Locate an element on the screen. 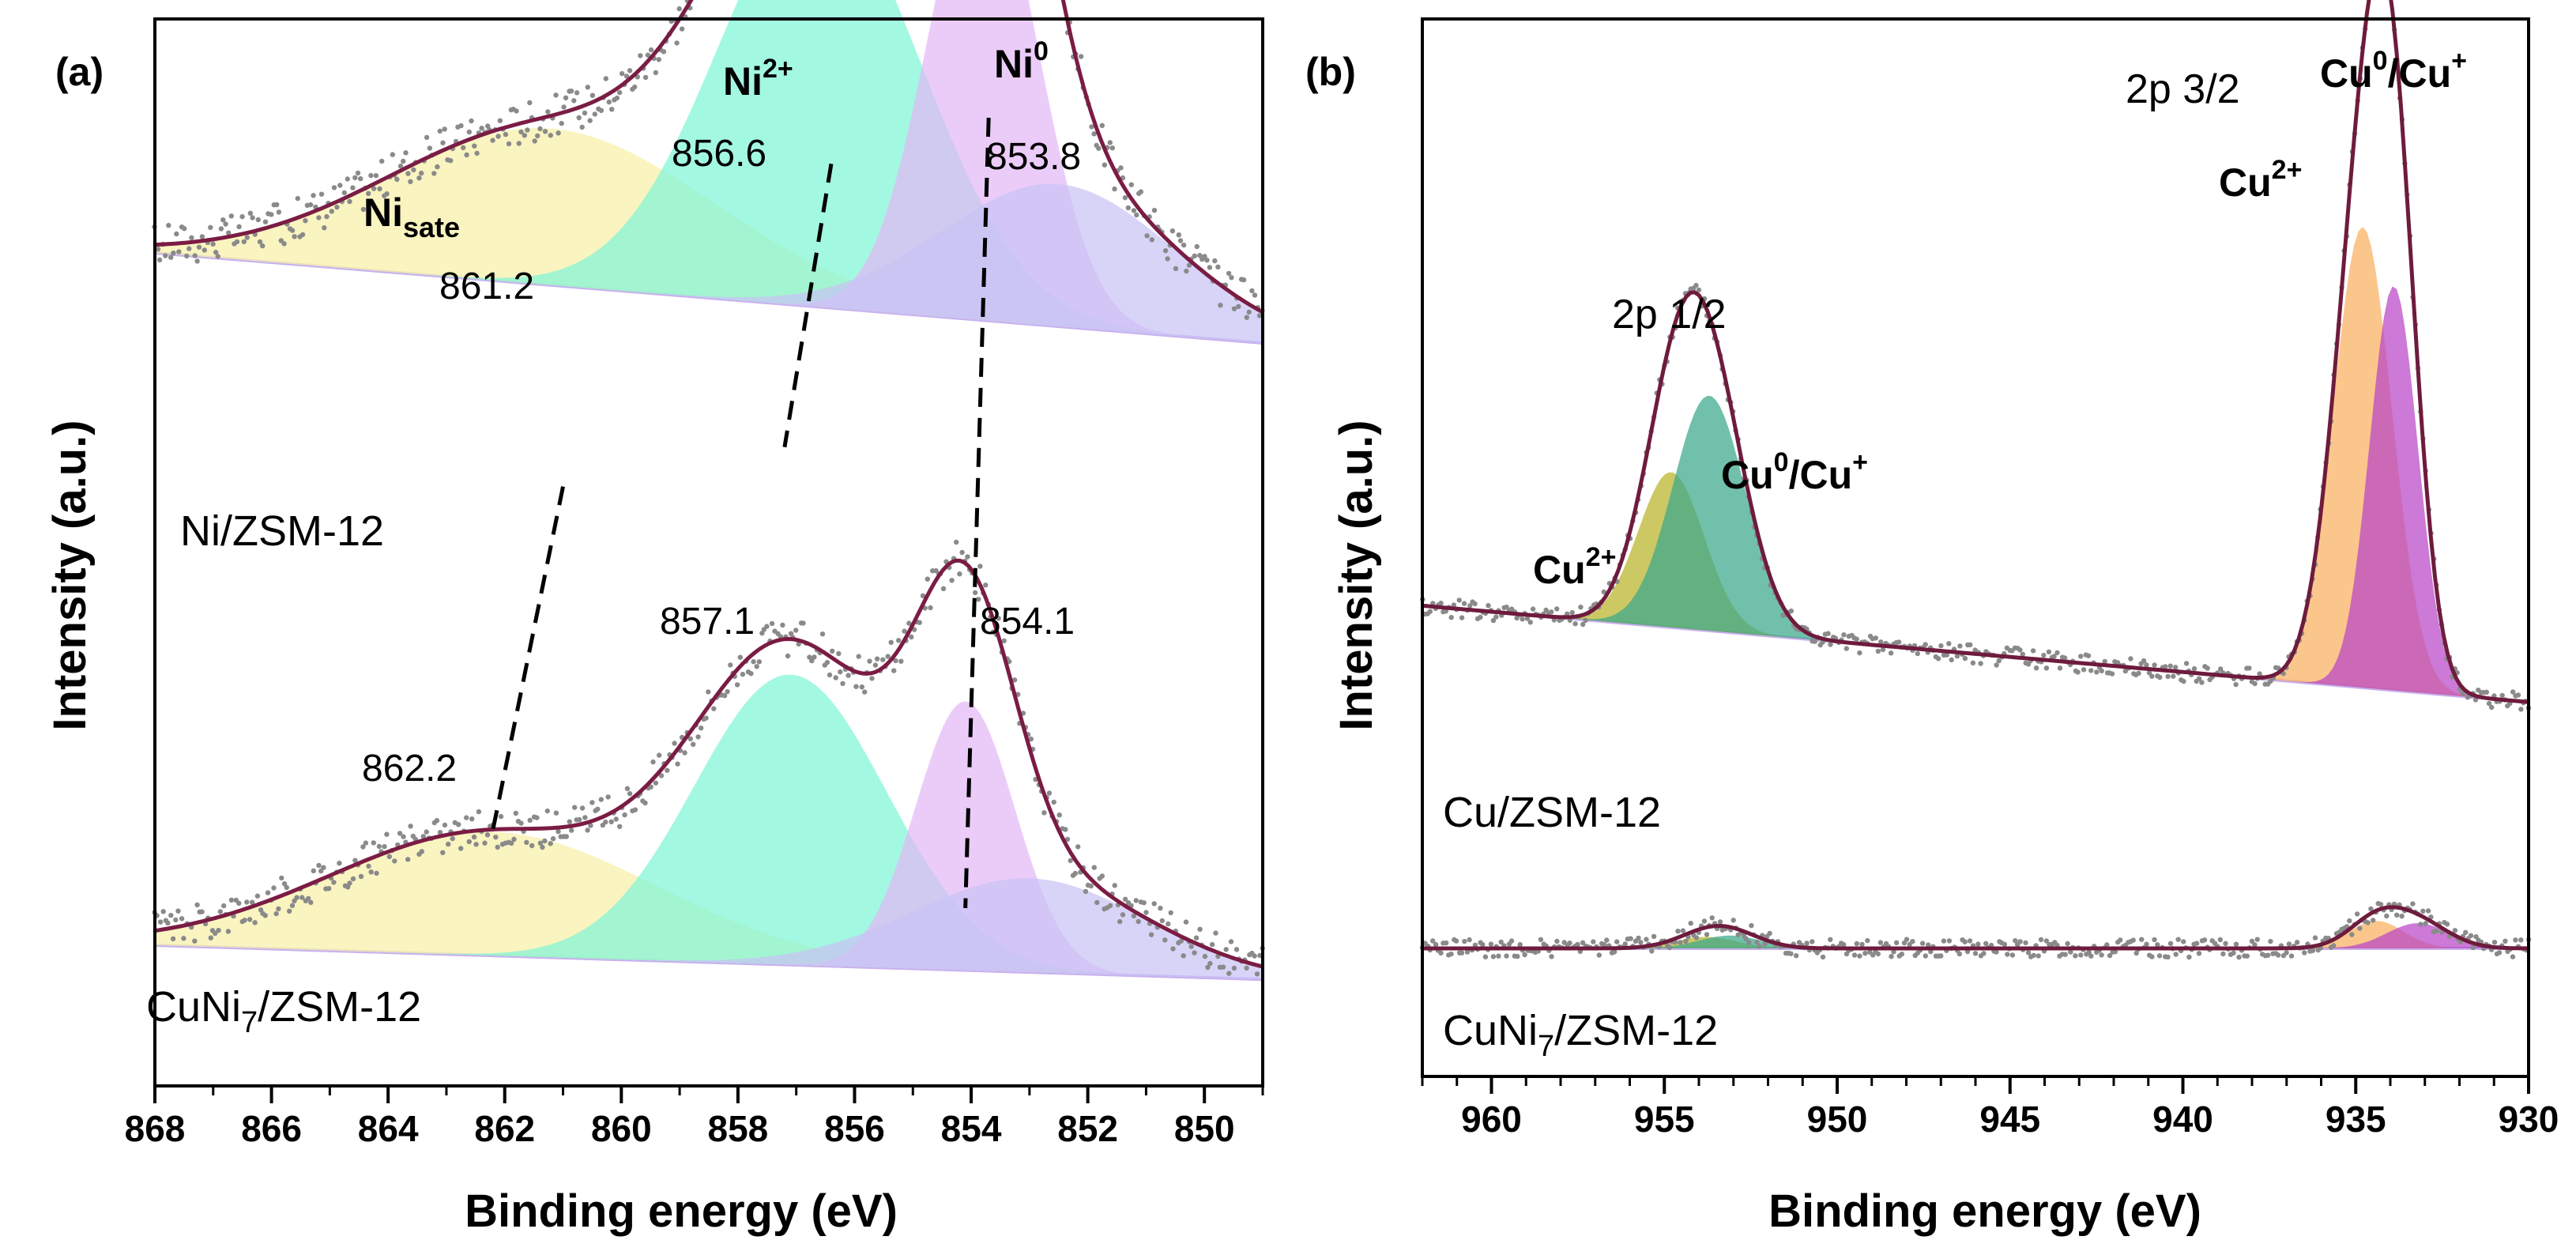  dashed-guide-line is located at coordinates (977, 513).